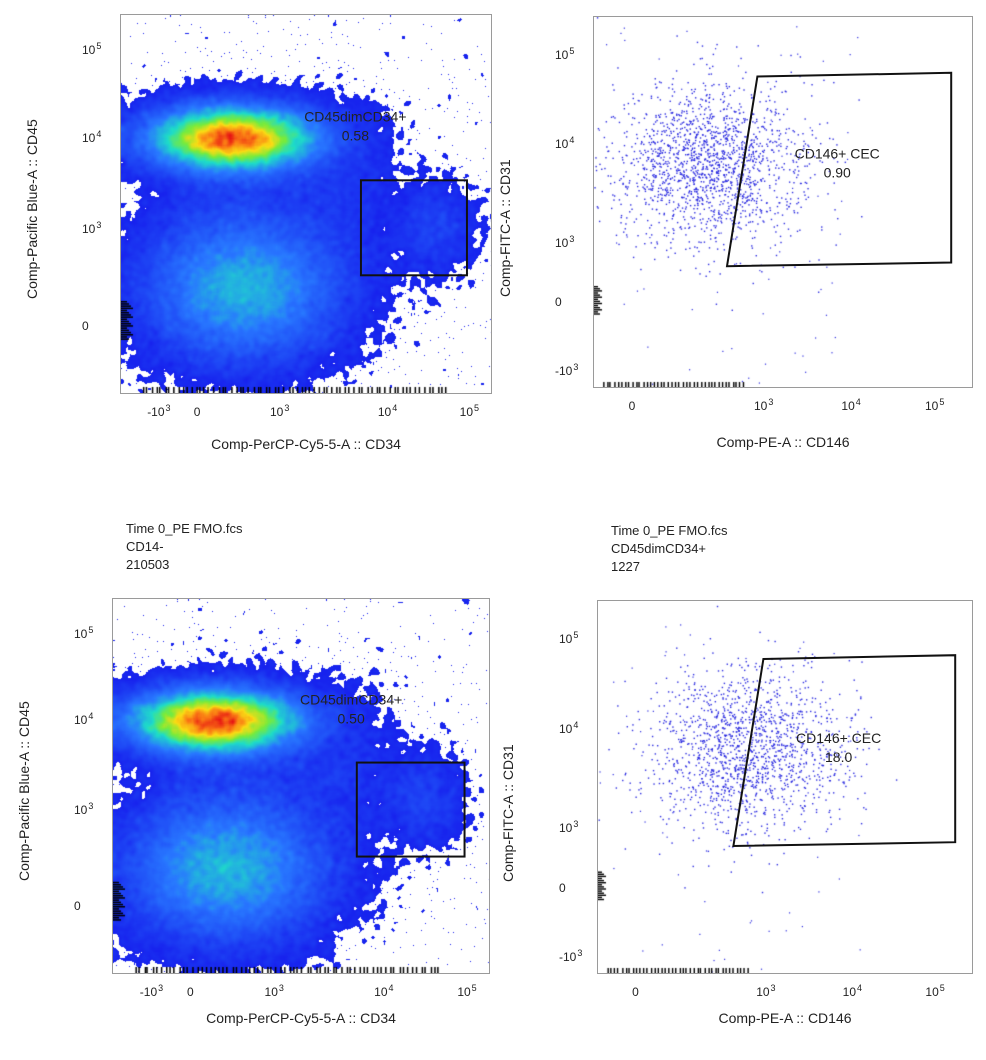  What do you see at coordinates (355, 135) in the screenshot?
I see `gate-percent: 0.58` at bounding box center [355, 135].